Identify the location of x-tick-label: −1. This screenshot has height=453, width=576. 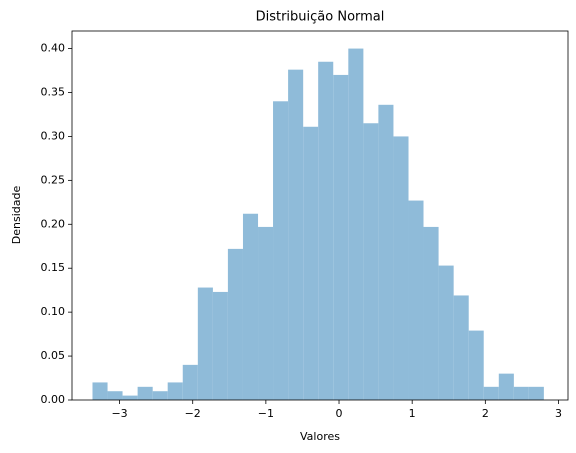
(266, 413).